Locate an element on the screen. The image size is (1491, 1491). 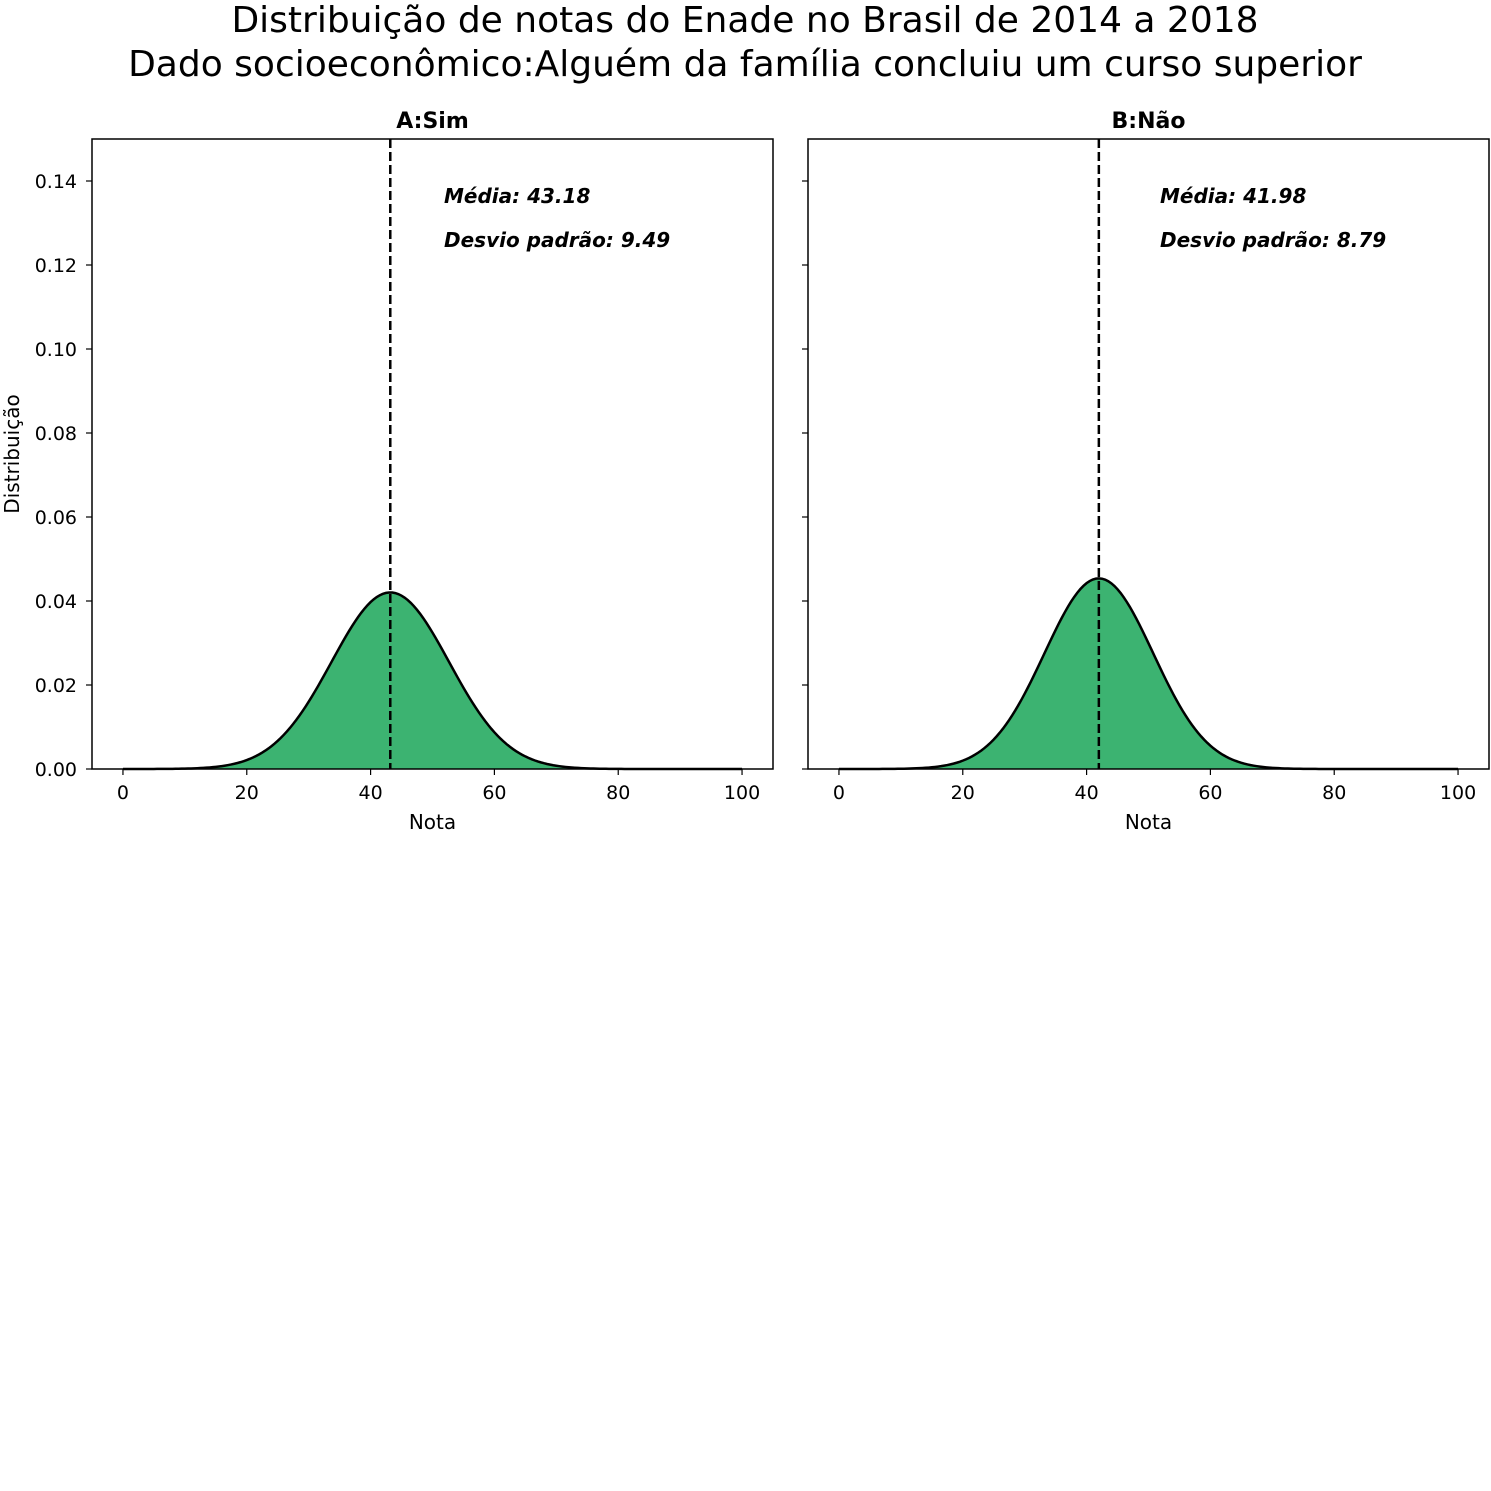
y-tick-label: 0.04 is located at coordinates (56, 602).